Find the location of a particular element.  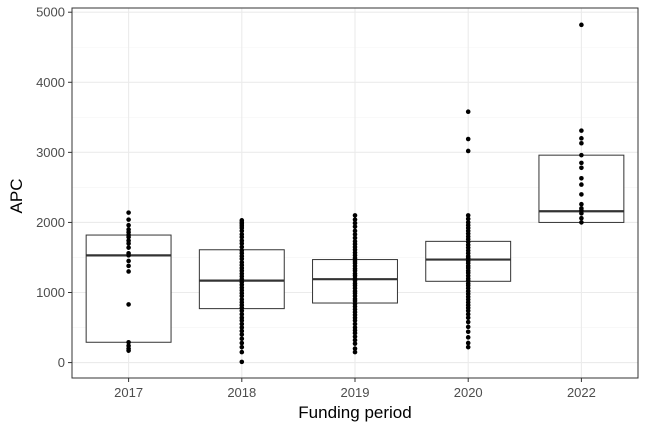

x-axis: 2017 2018 2019 2020 2022 is located at coordinates (355, 389).